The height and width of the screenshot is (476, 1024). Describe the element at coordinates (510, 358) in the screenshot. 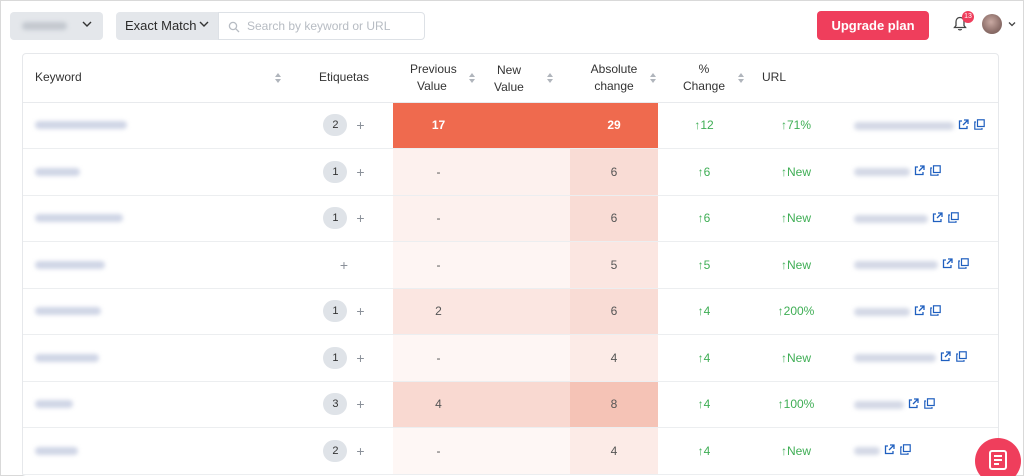

I see `table-row: 1 + - 4 ↑4 ↑New` at that location.